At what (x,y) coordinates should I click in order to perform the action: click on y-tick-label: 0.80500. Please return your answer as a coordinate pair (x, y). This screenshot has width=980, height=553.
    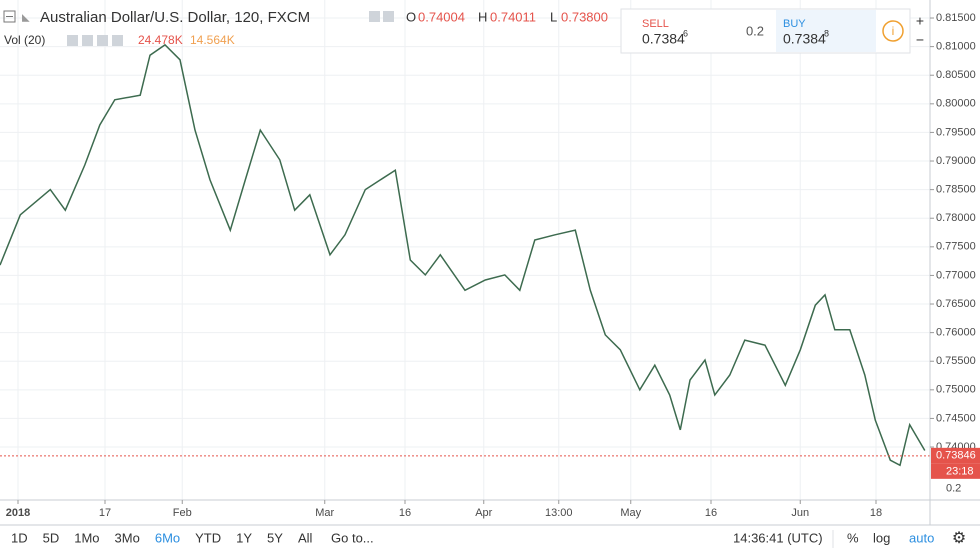
    Looking at the image, I should click on (956, 75).